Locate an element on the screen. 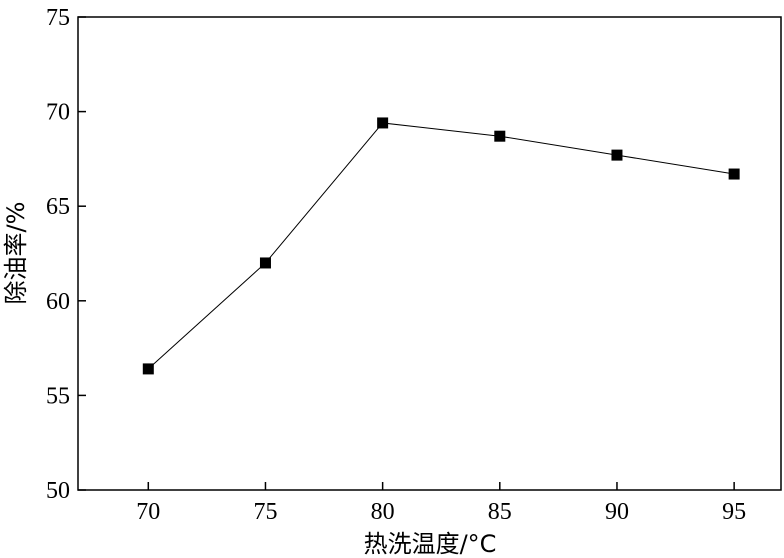 Image resolution: width=784 pixels, height=558 pixels. x-axis-ticks: 70 75 80 85 90 95 is located at coordinates (441, 503).